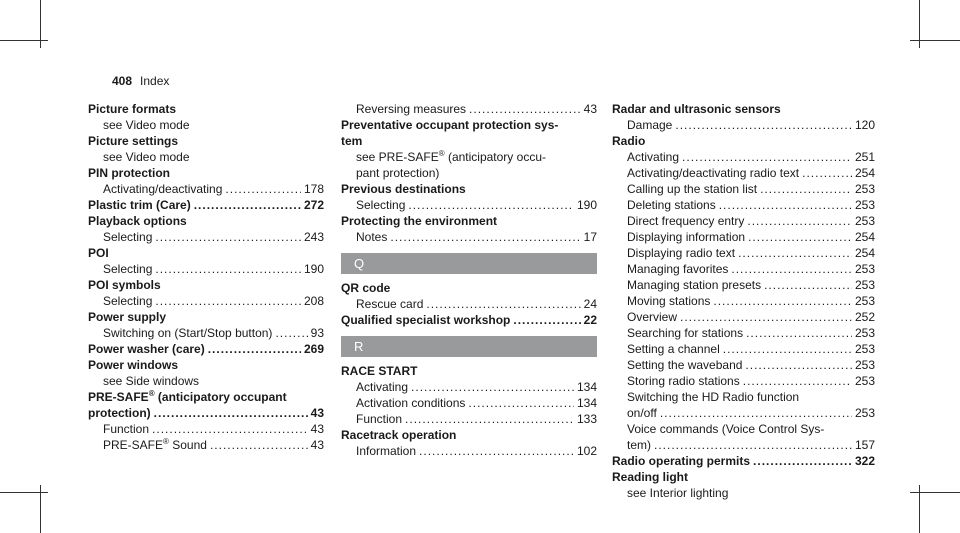 This screenshot has width=960, height=533. Describe the element at coordinates (743, 173) in the screenshot. I see `index-entry: Activating/deactivating radio text 254` at that location.